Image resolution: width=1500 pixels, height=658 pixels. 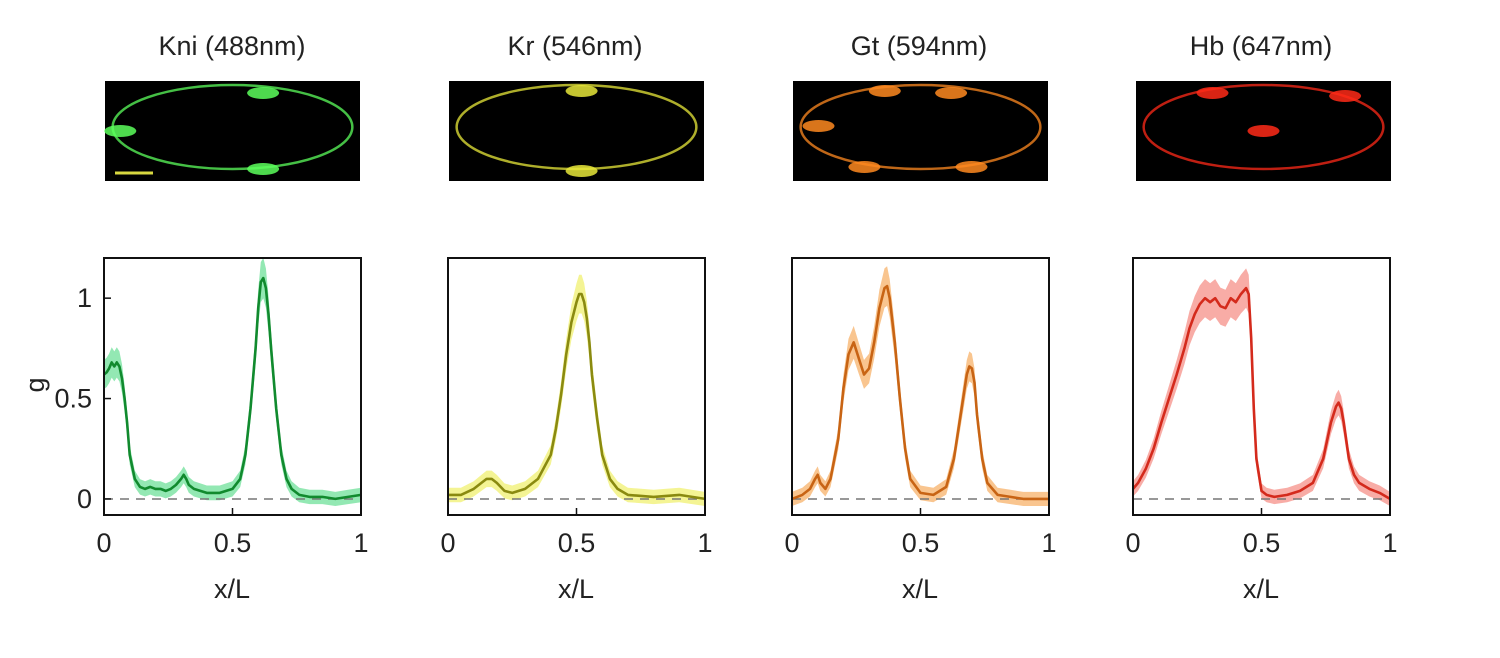 What do you see at coordinates (1261, 46) in the screenshot?
I see `panel-title: Hb (647nm)` at bounding box center [1261, 46].